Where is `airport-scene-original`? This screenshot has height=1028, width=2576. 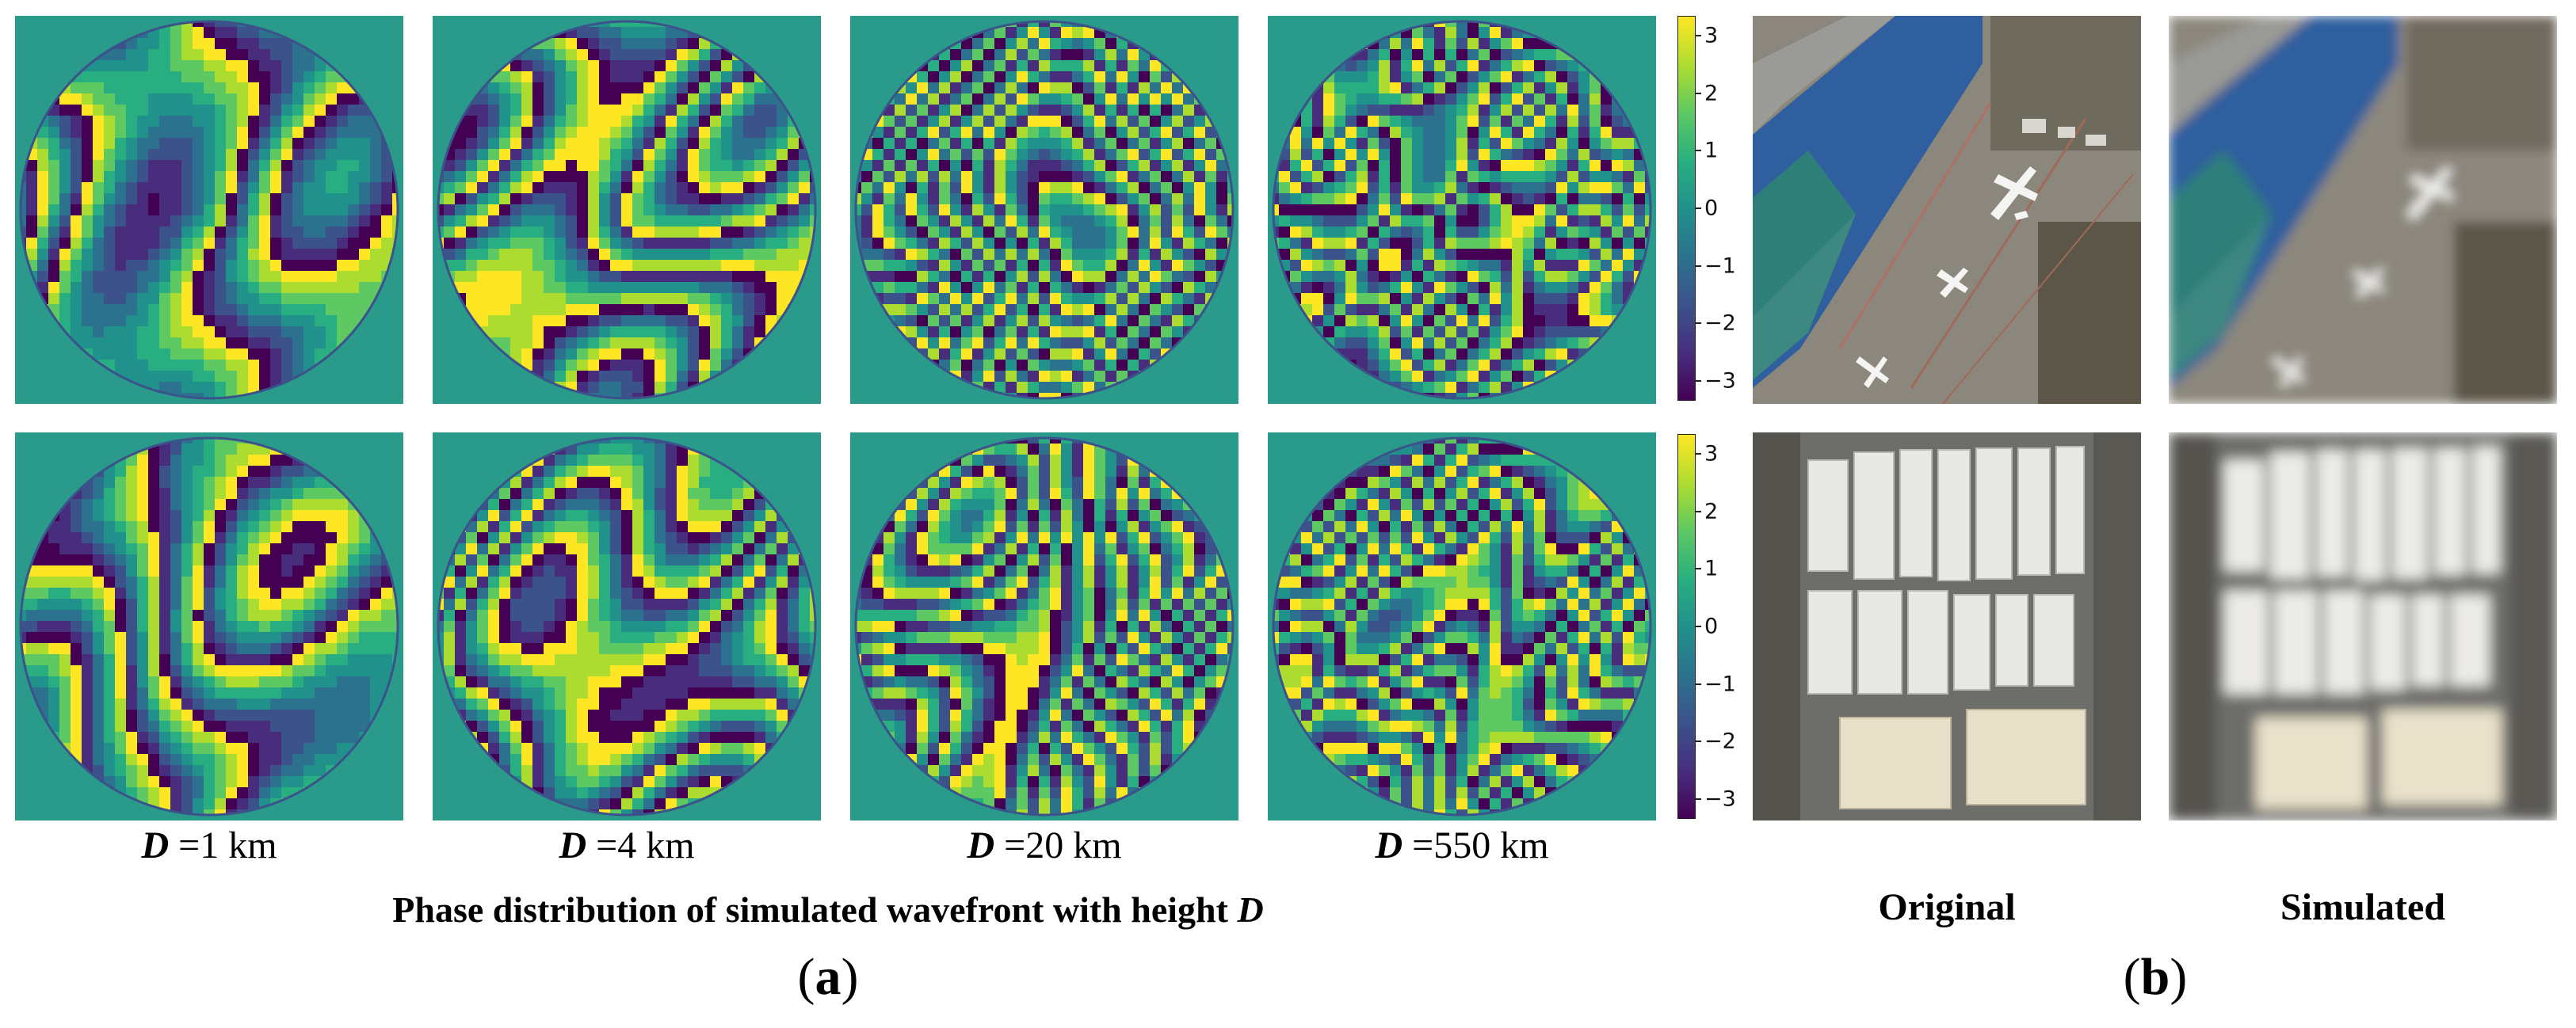 airport-scene-original is located at coordinates (1947, 210).